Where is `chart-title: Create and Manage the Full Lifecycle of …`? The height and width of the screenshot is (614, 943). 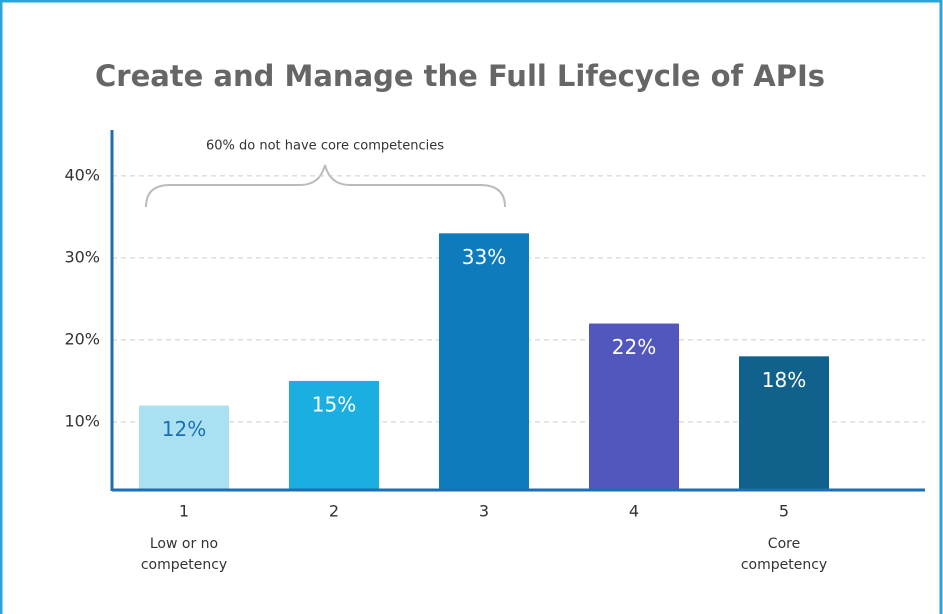
chart-title: Create and Manage the Full Lifecycle of … is located at coordinates (460, 76).